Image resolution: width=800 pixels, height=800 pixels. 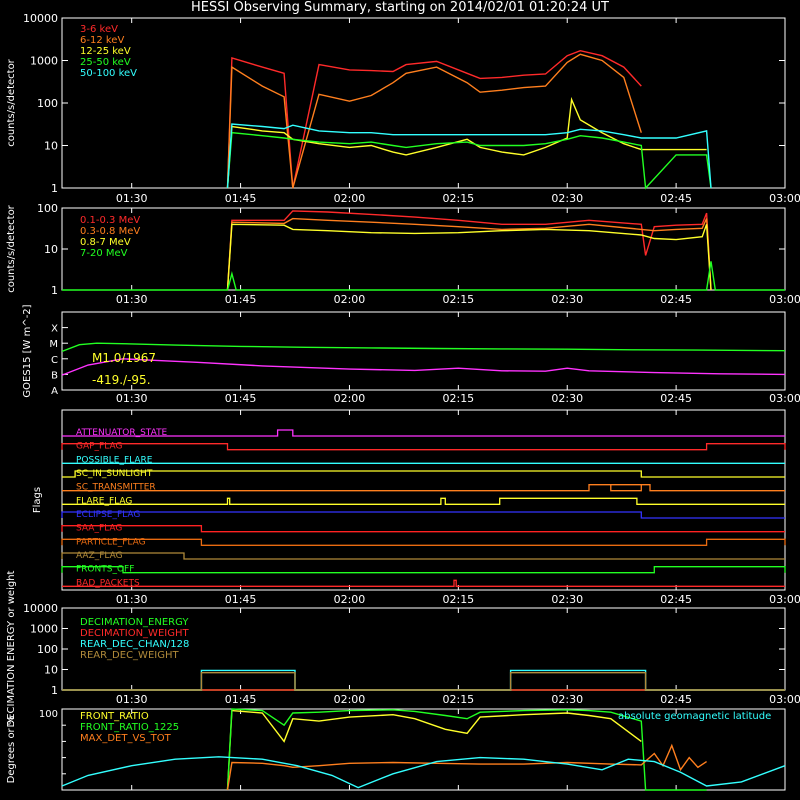 I want to click on goes-annotation: -419./-95., so click(x=121, y=380).